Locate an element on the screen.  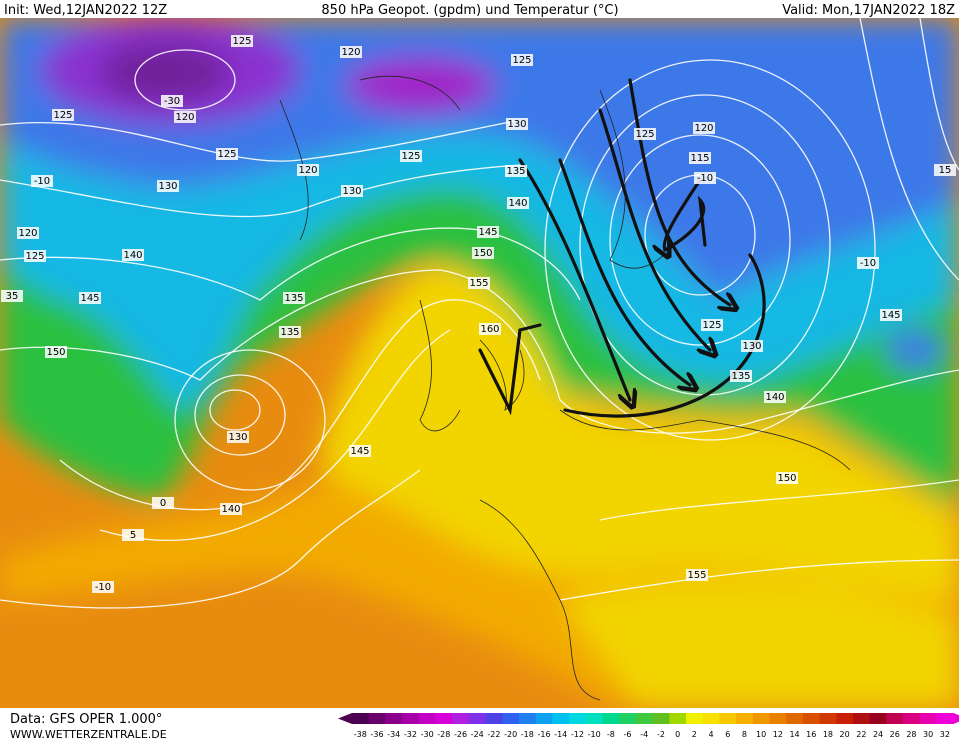
contour-label: 15 is located at coordinates (945, 170).